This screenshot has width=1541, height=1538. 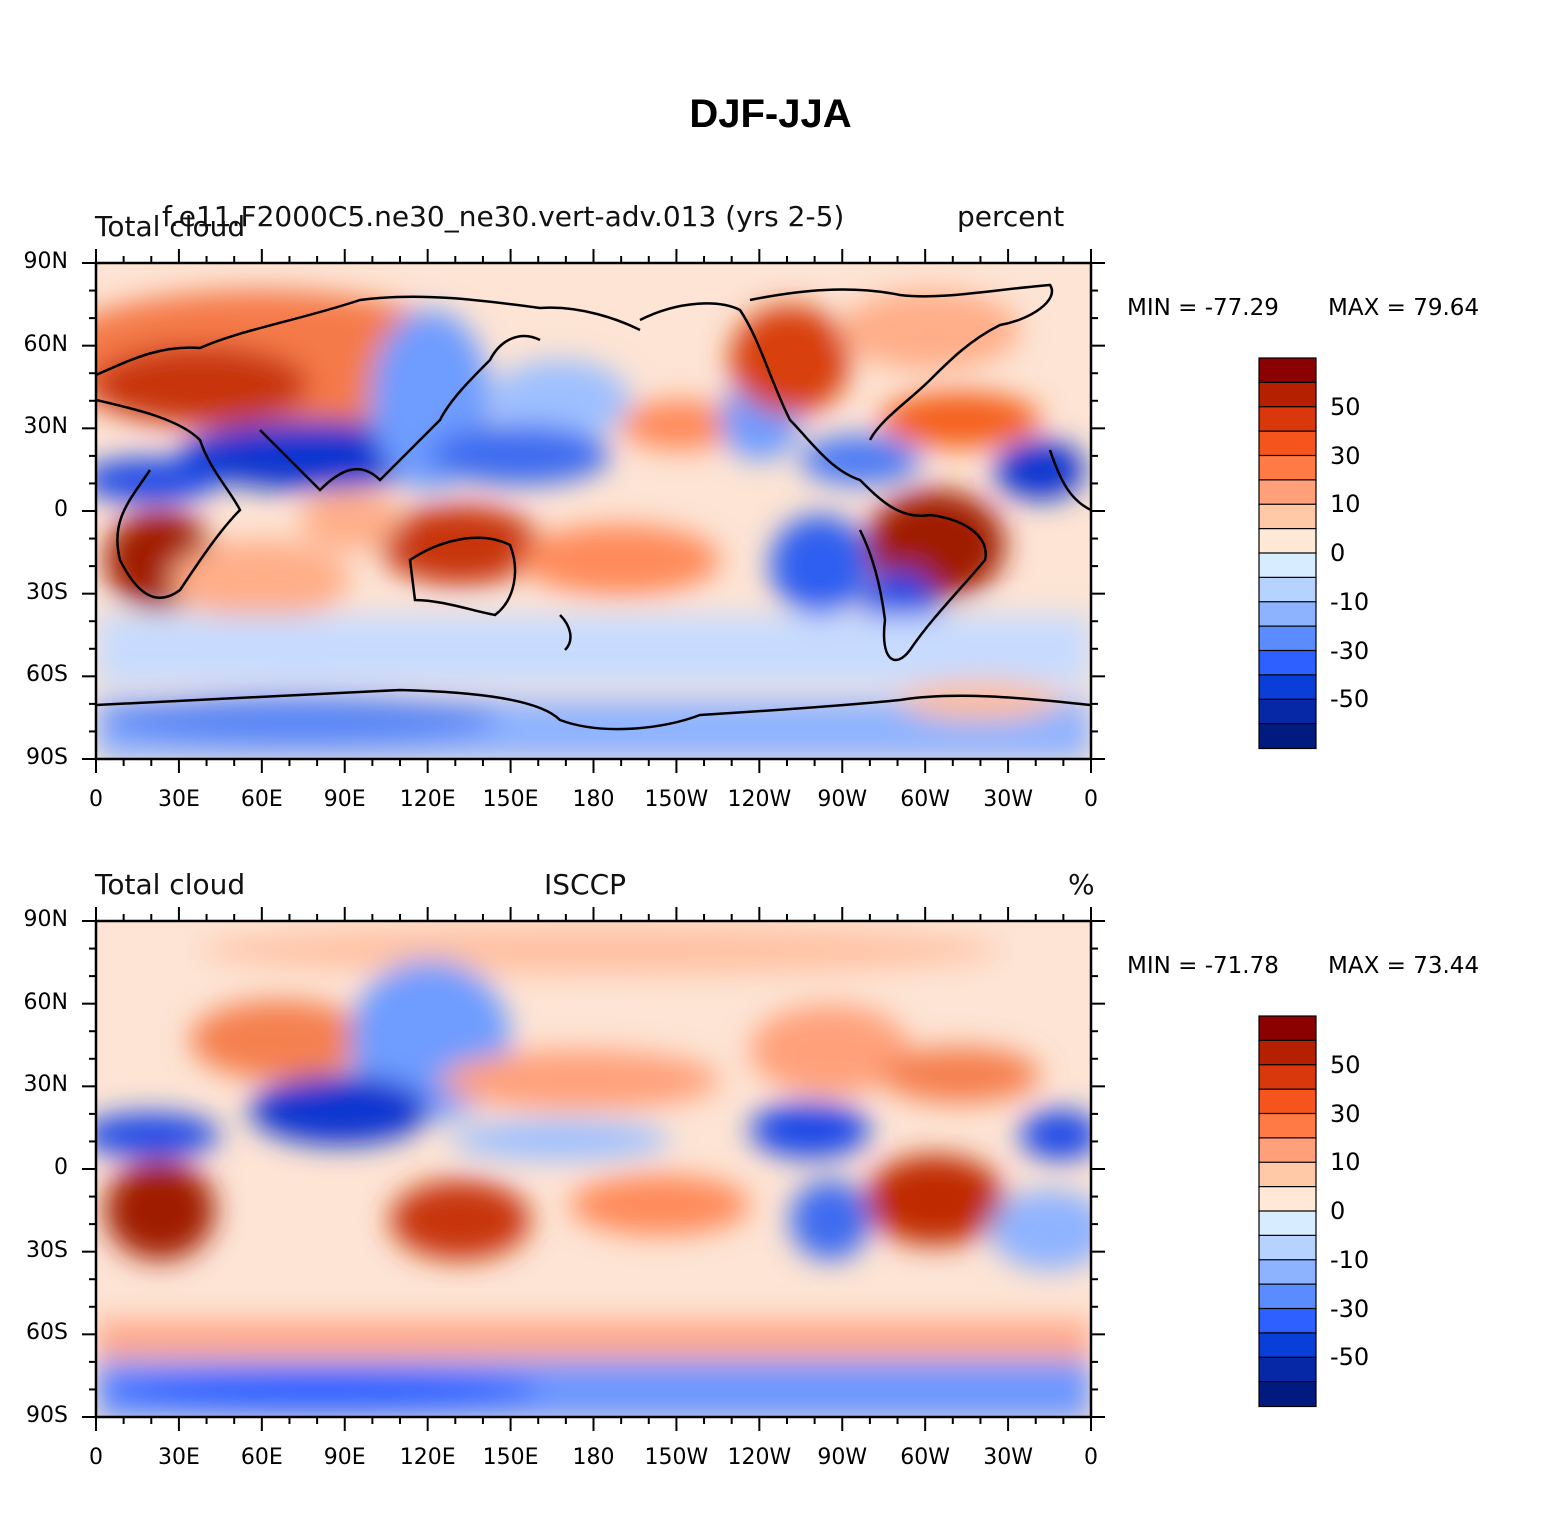 What do you see at coordinates (770, 114) in the screenshot?
I see `figure-title: DJF-JJA` at bounding box center [770, 114].